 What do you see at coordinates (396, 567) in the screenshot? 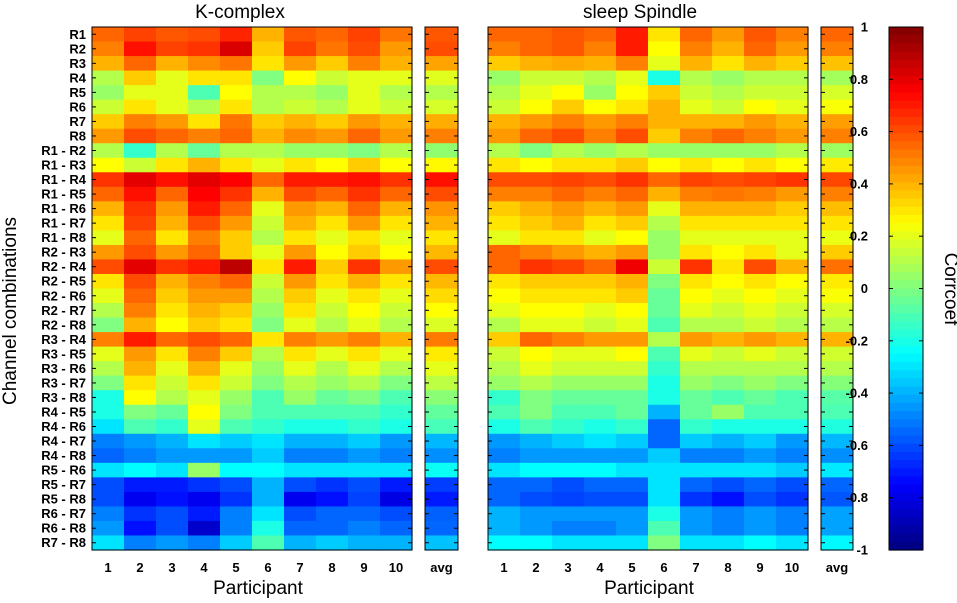
I see `x-tick-label: 10` at bounding box center [396, 567].